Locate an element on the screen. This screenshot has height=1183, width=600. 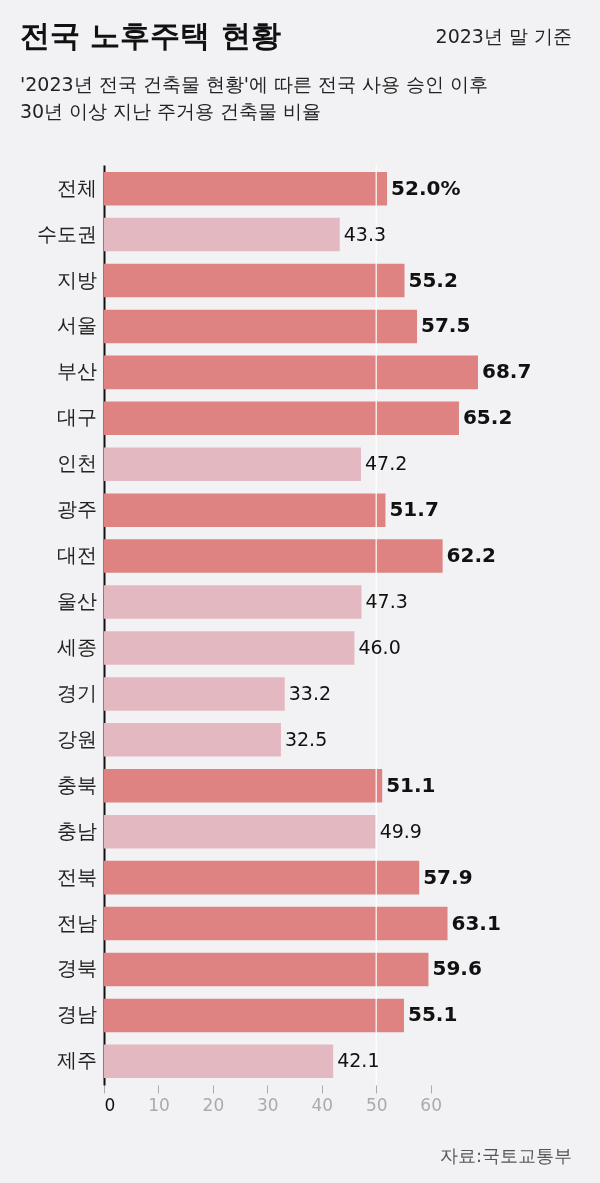
y-tick-label: 강원 is located at coordinates (76, 738).